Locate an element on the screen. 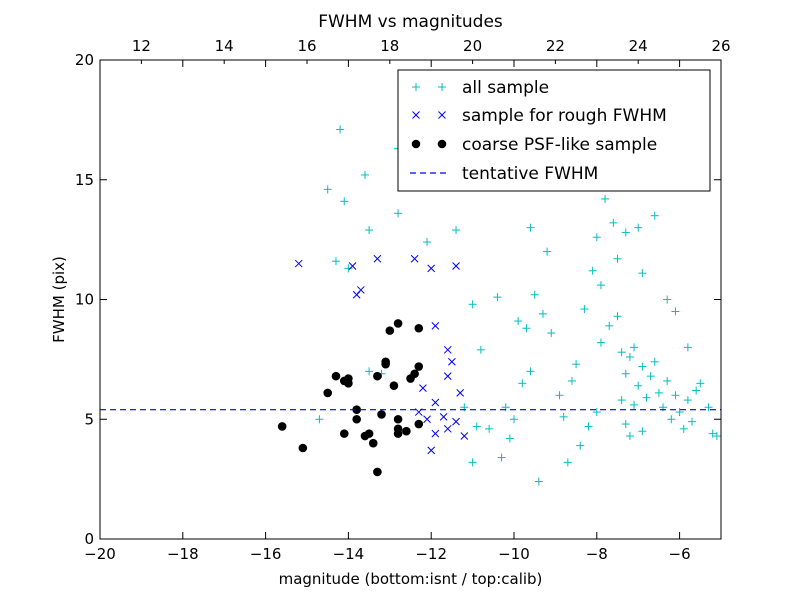 The width and height of the screenshot is (800, 604). legend-item-1: sample for rough FWHM is located at coordinates (539, 116).